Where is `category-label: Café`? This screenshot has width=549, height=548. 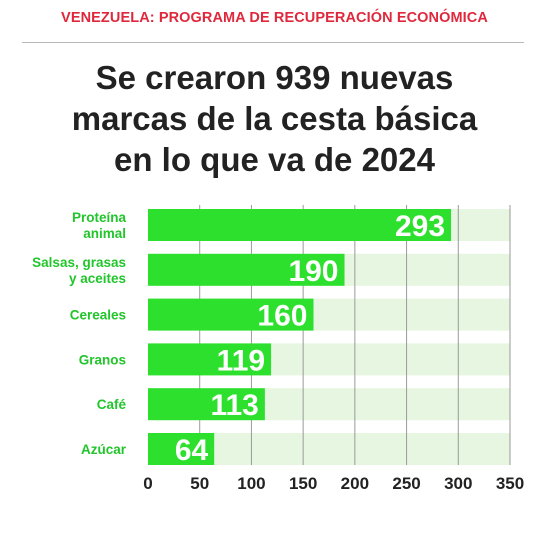 category-label: Café is located at coordinates (112, 404).